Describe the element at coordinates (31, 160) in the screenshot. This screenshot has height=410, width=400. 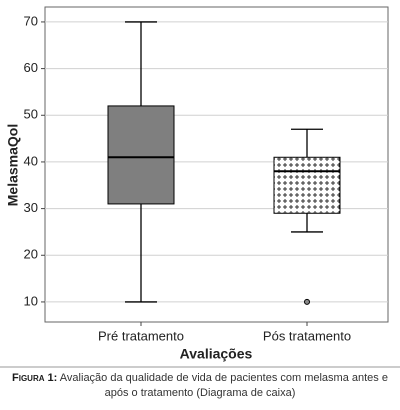
I see `y-tick-label: 40` at that location.